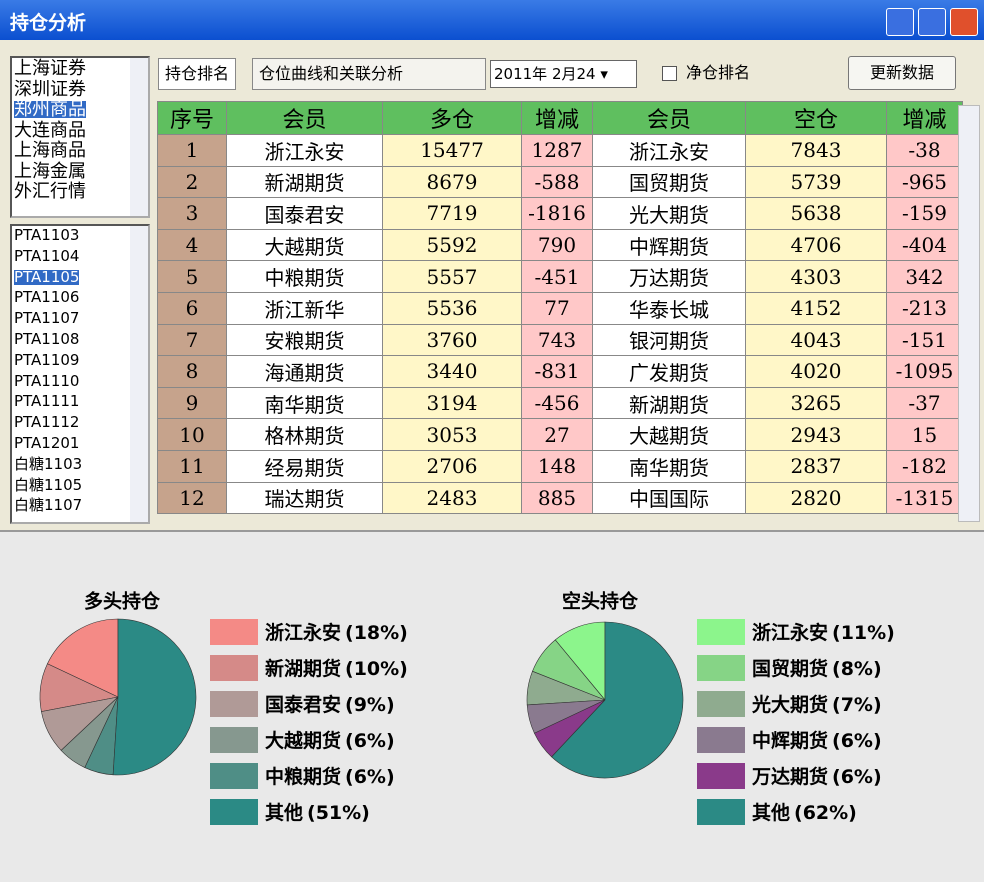 This screenshot has width=984, height=882. What do you see at coordinates (452, 276) in the screenshot?
I see `cell: 5557` at bounding box center [452, 276].